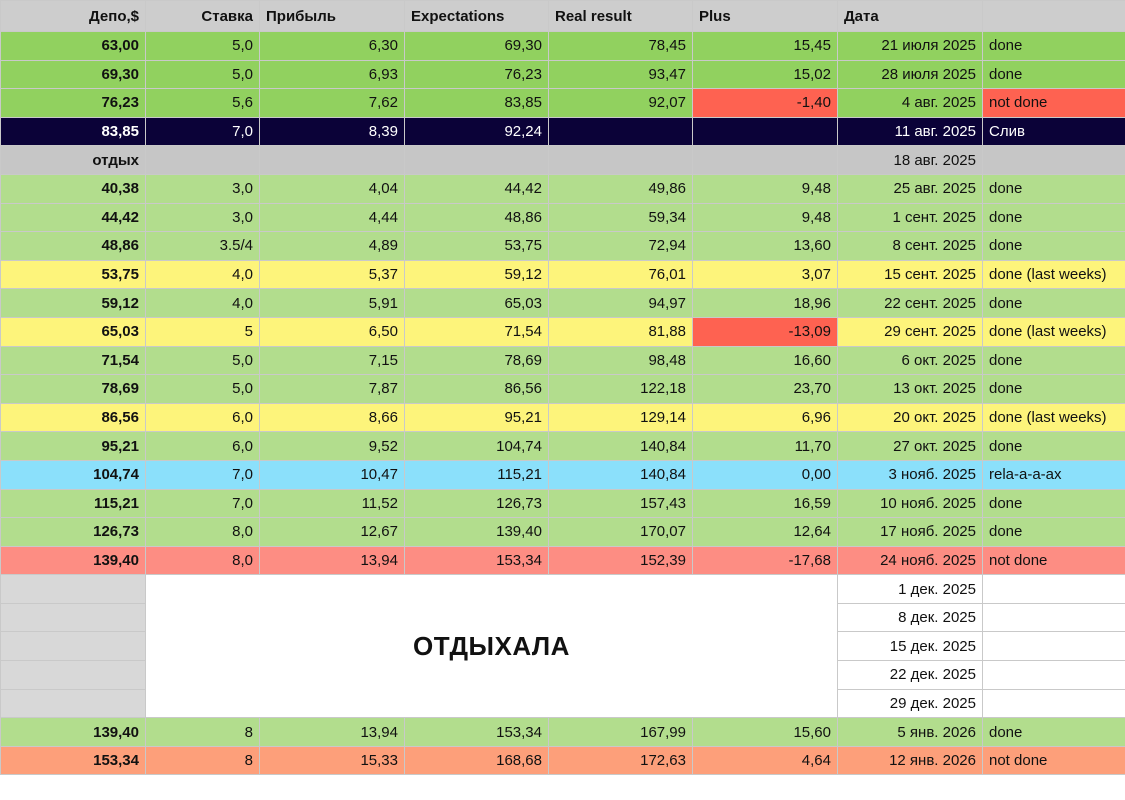  I want to click on cell-plus: 16,59, so click(765, 503).